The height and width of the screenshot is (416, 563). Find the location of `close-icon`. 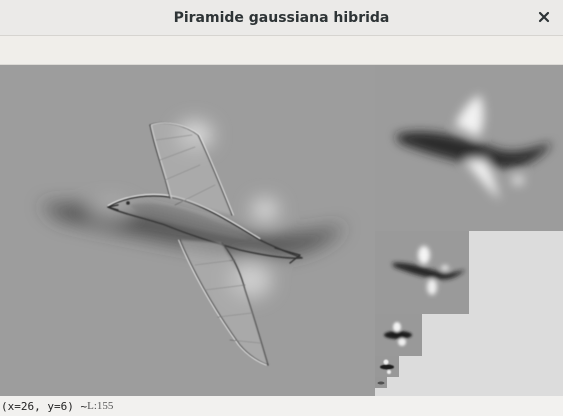

close-icon is located at coordinates (544, 17).